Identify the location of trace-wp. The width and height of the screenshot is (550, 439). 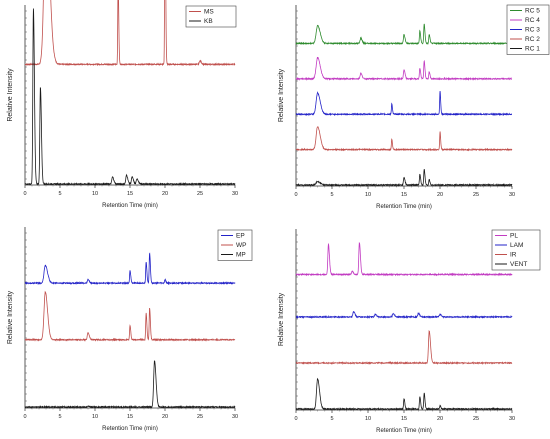
(130, 316).